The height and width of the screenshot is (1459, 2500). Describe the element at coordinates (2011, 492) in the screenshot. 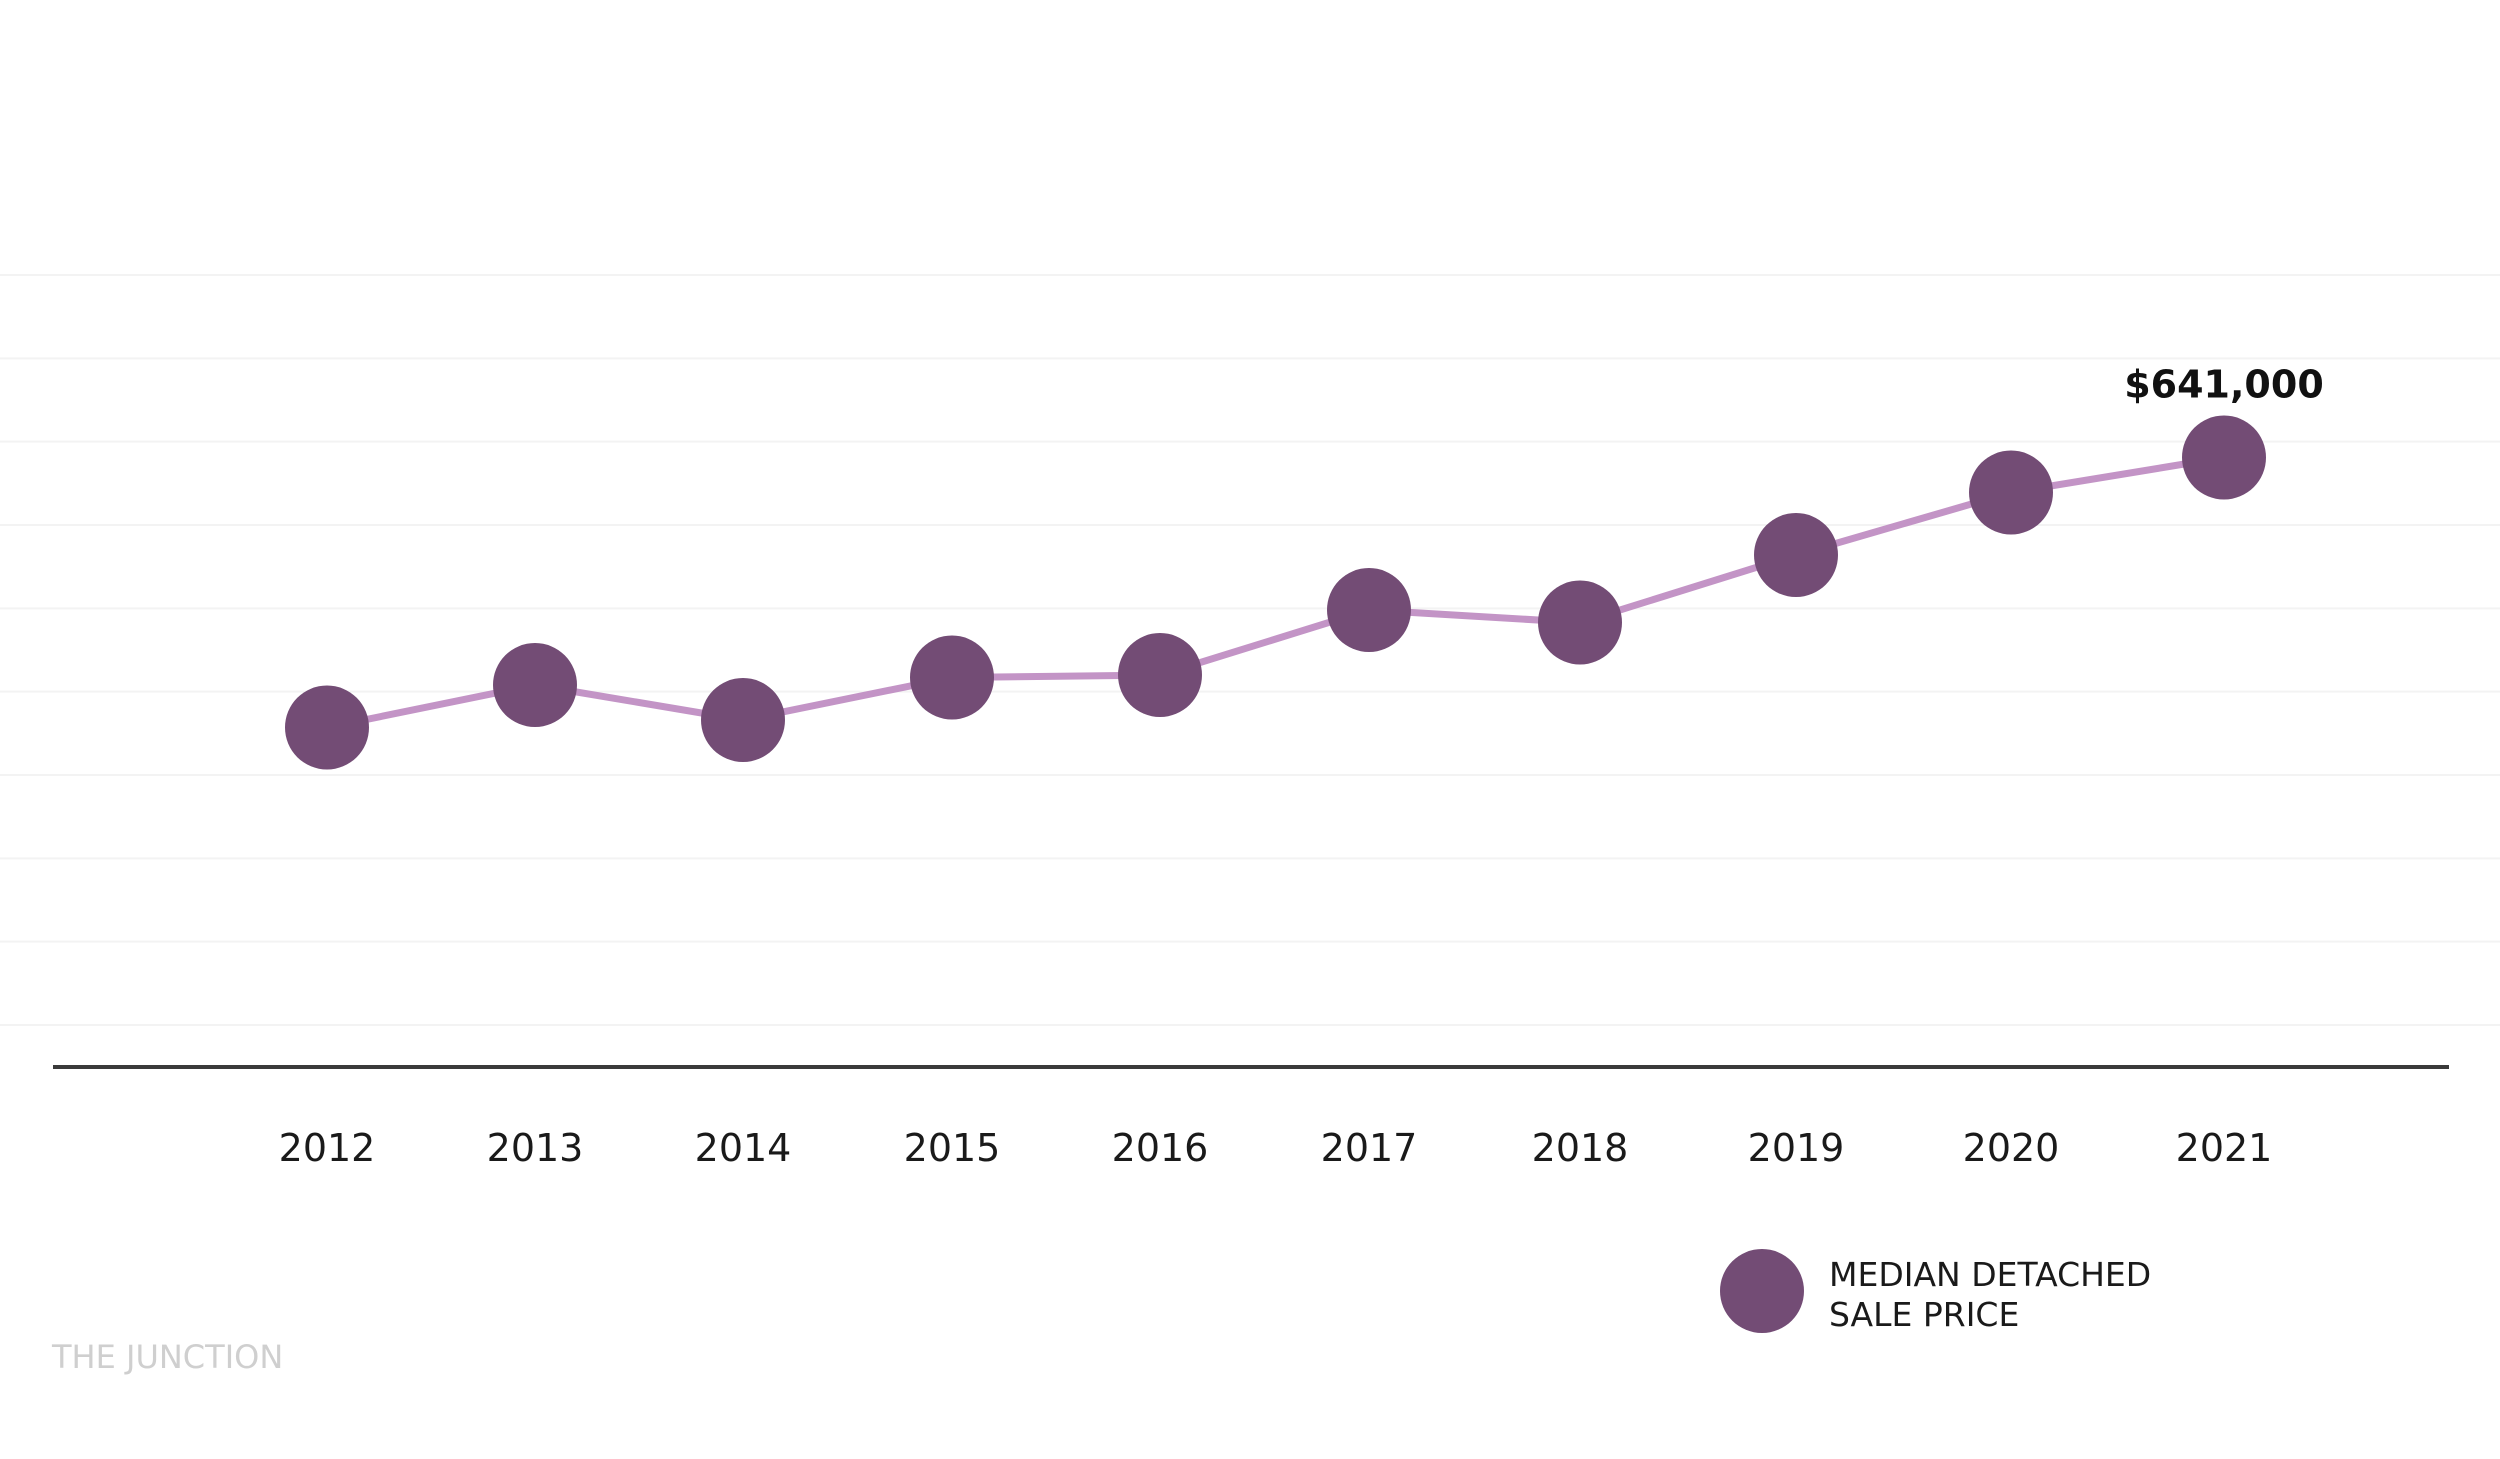

I see `data-point-2020` at that location.